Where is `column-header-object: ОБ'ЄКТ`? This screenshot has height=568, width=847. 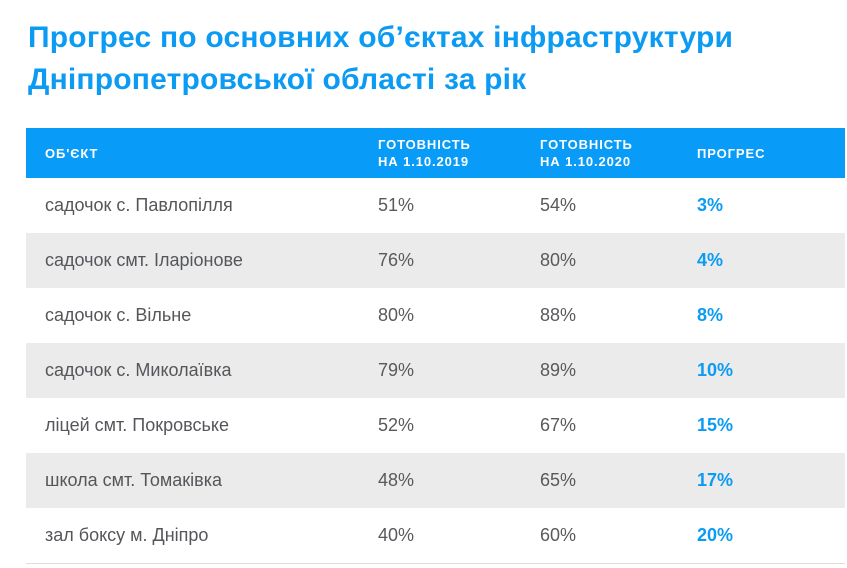
column-header-object: ОБ'ЄКТ is located at coordinates (72, 153).